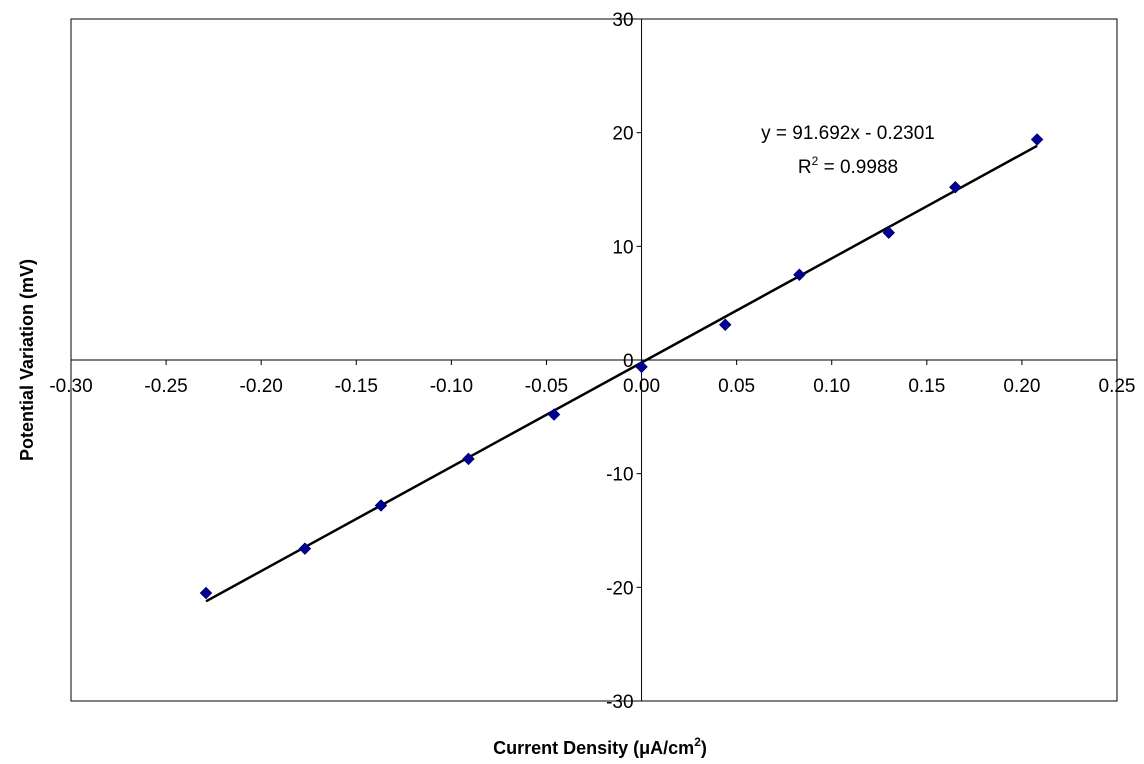 The height and width of the screenshot is (764, 1144). Describe the element at coordinates (622, 20) in the screenshot. I see `y-tick-label: 30` at that location.